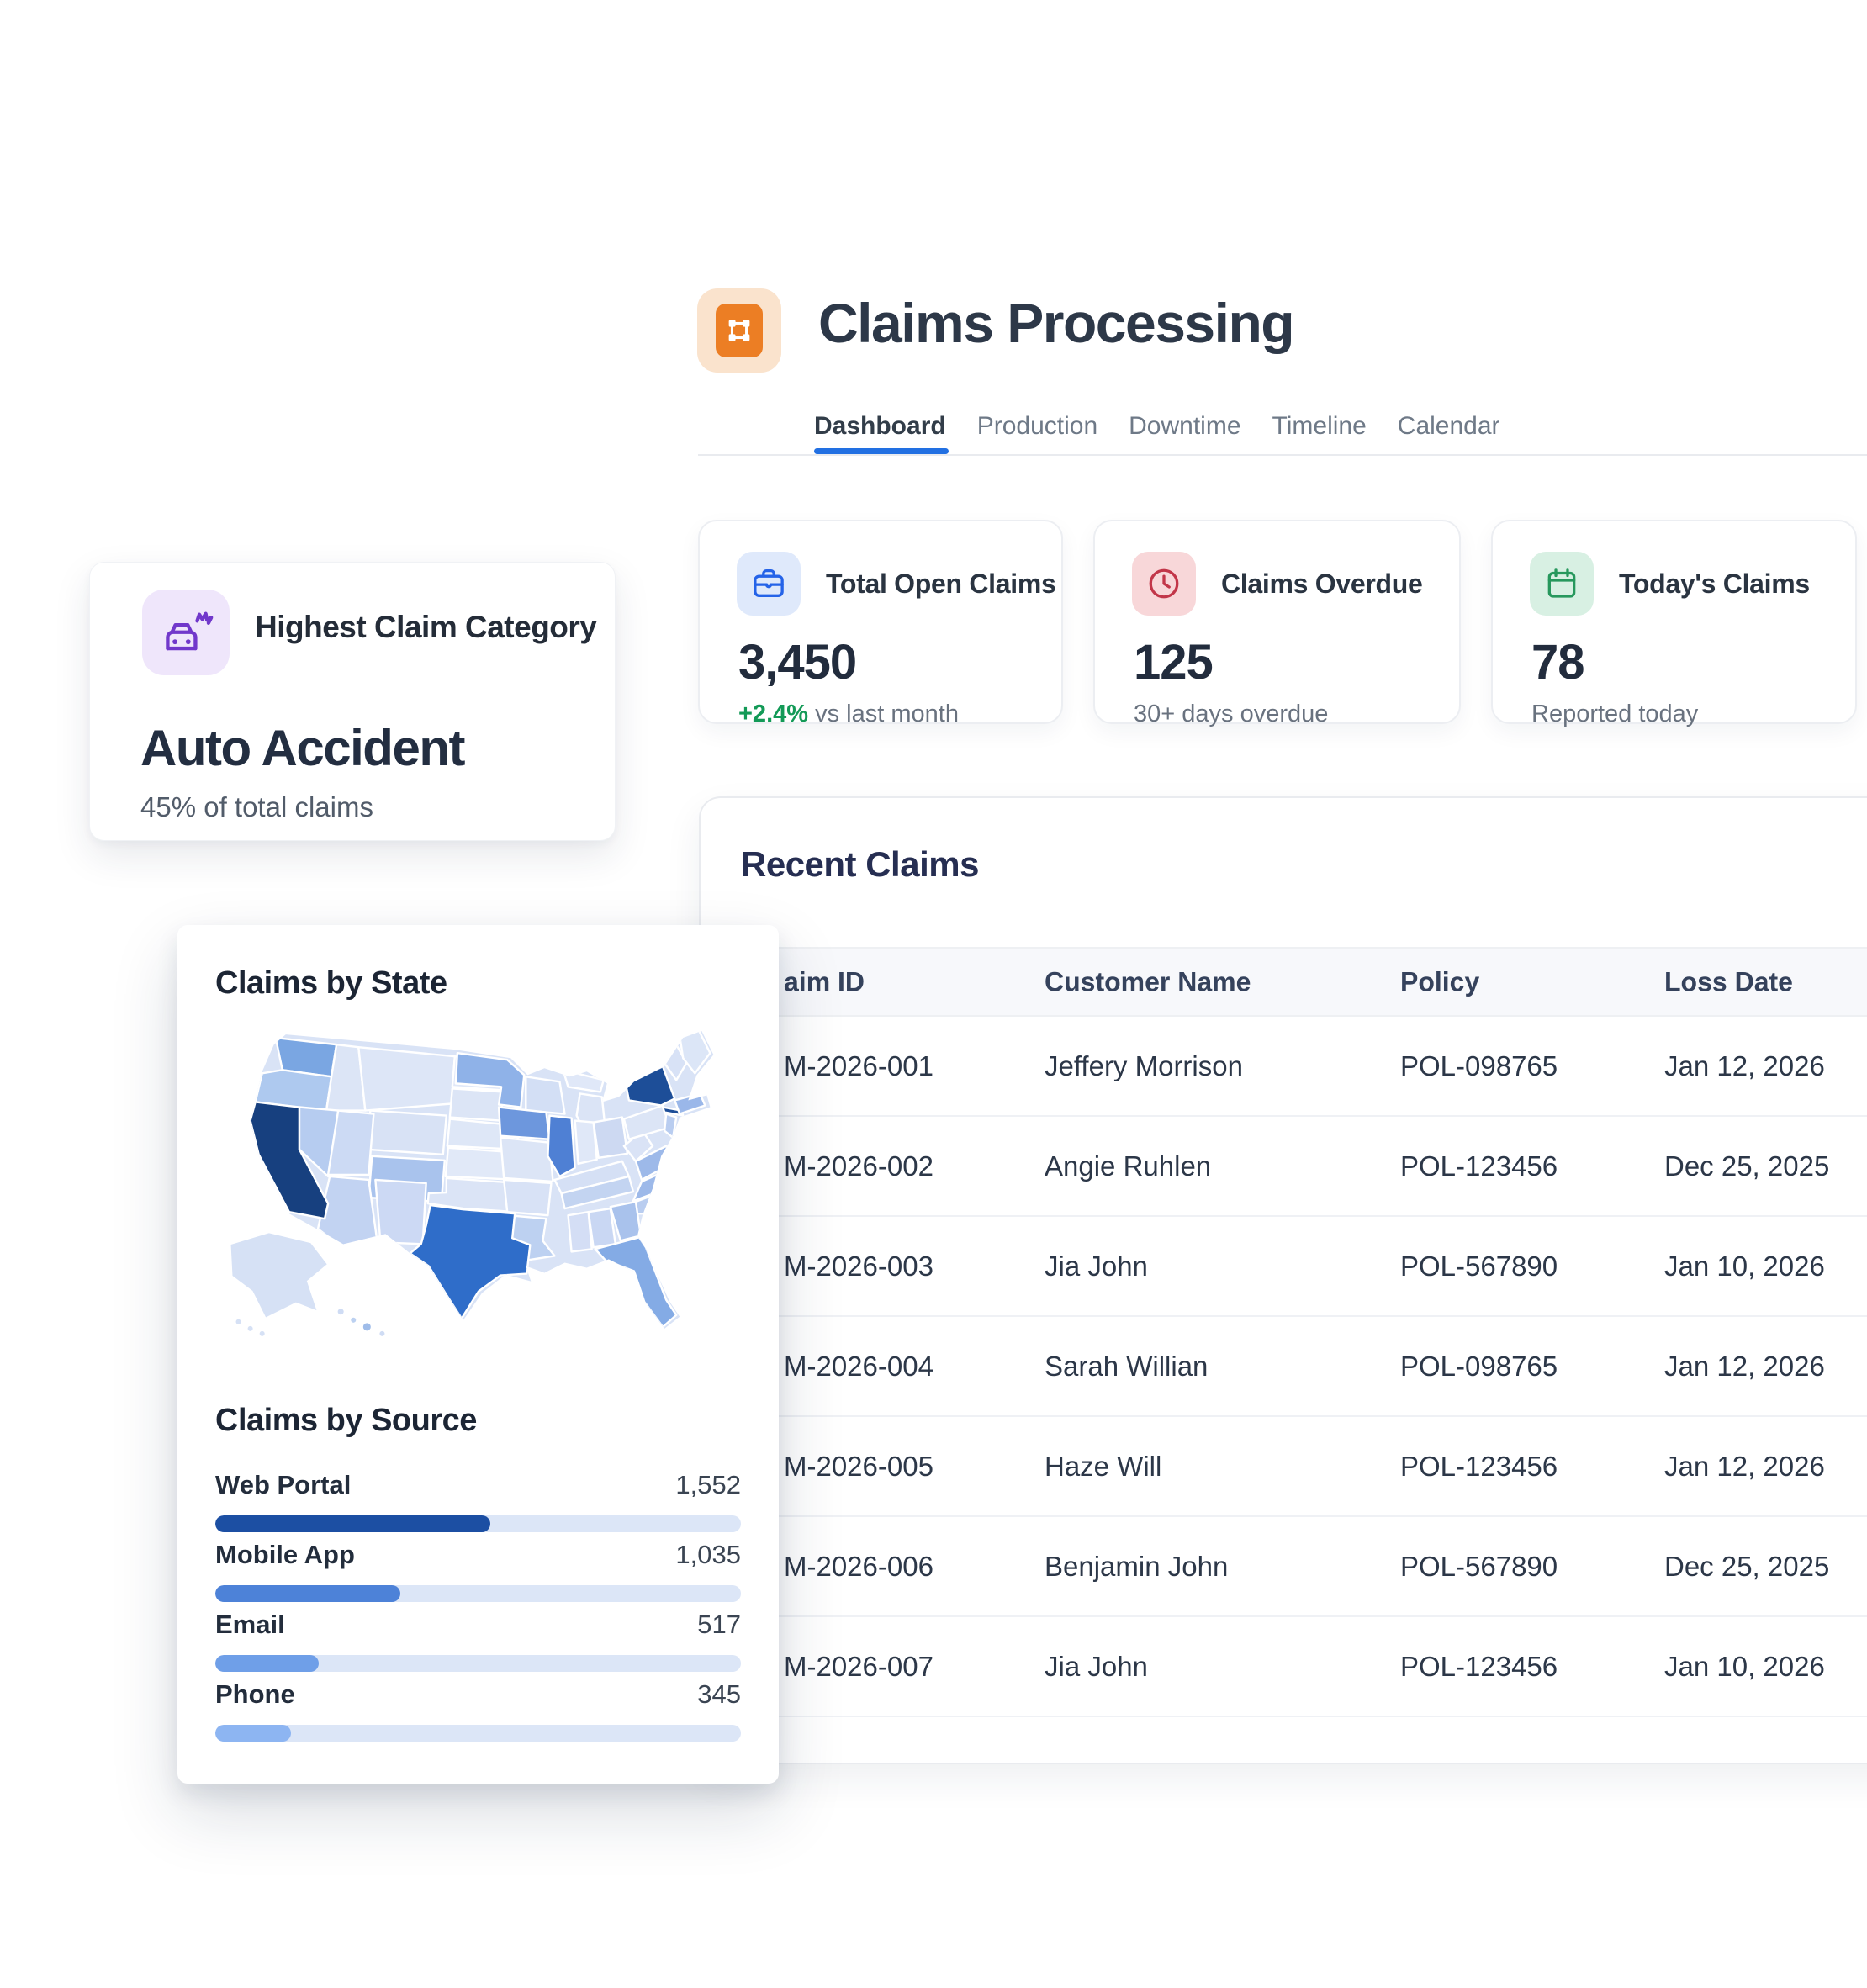 This screenshot has width=1867, height=1988. Describe the element at coordinates (1037, 426) in the screenshot. I see `tab-production: Production` at that location.